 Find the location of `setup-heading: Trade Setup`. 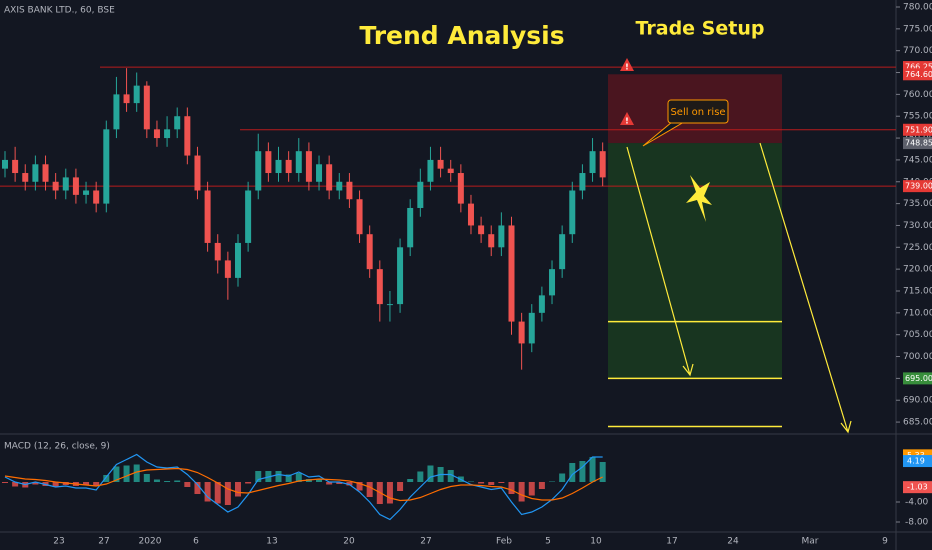

setup-heading: Trade Setup is located at coordinates (700, 29).